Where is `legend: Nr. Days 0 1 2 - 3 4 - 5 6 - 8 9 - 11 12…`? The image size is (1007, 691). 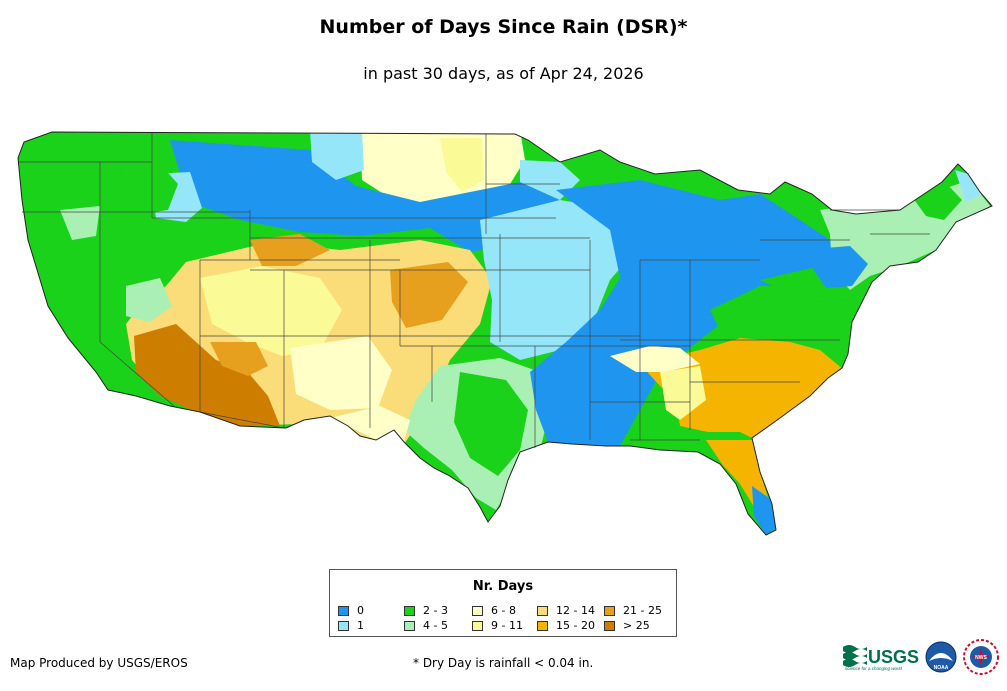 legend: Nr. Days 0 1 2 - 3 4 - 5 6 - 8 9 - 11 12… is located at coordinates (503, 603).